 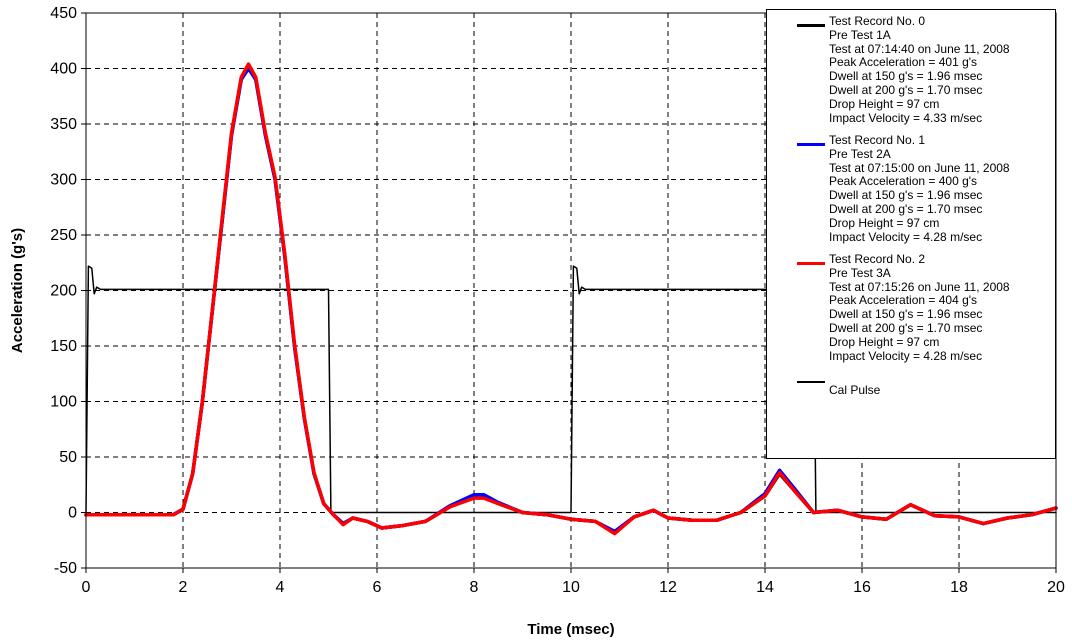 I want to click on legend-line: Test Record No. 0, so click(x=877, y=21).